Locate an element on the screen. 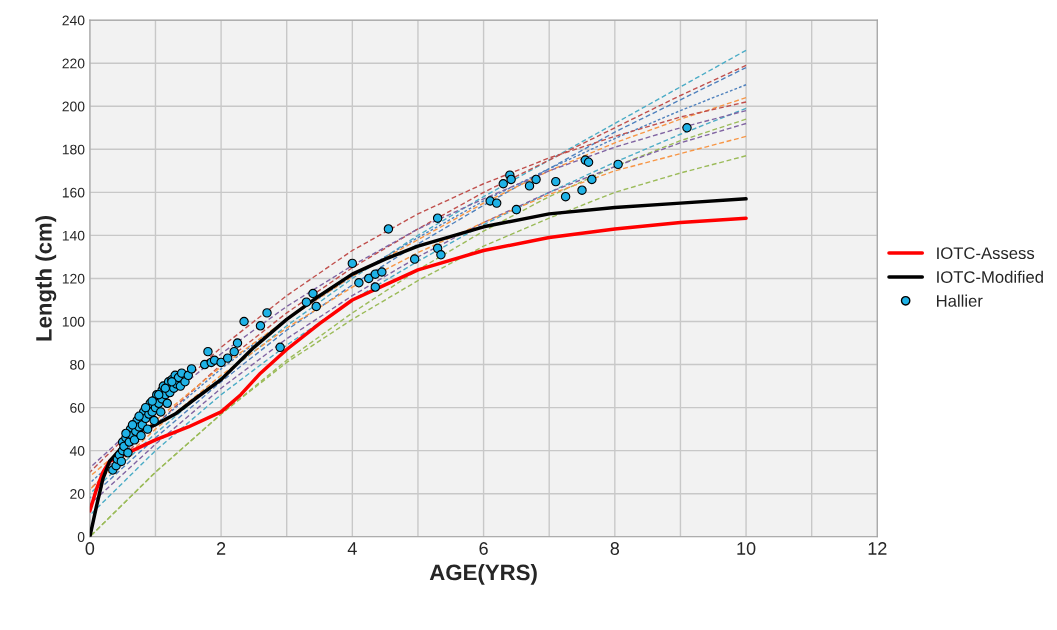  x-tick-label: 12 is located at coordinates (877, 548).